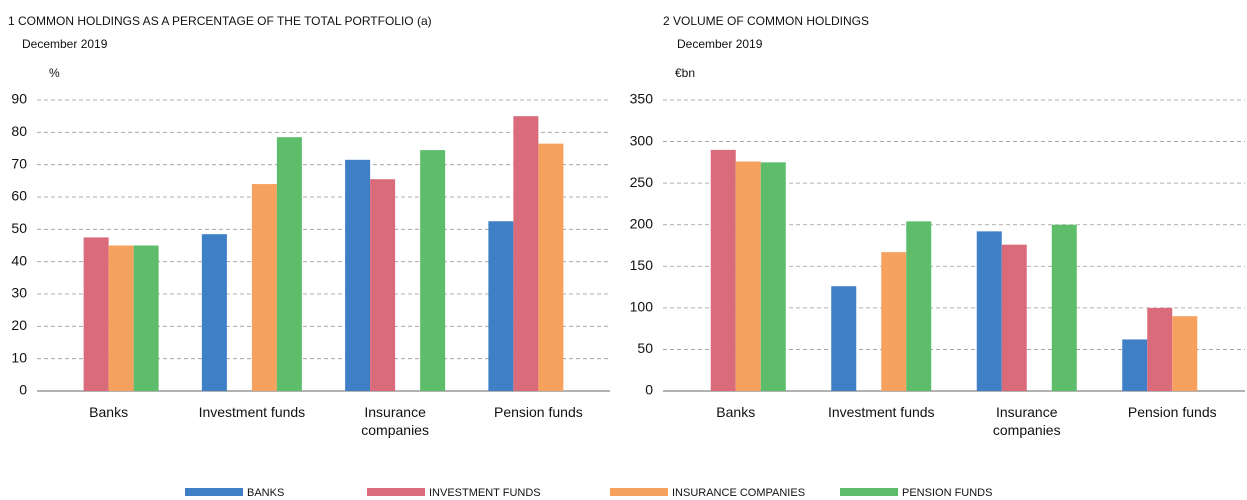 Image resolution: width=1247 pixels, height=500 pixels. Describe the element at coordinates (19, 260) in the screenshot. I see `y-tick-label: 40` at that location.